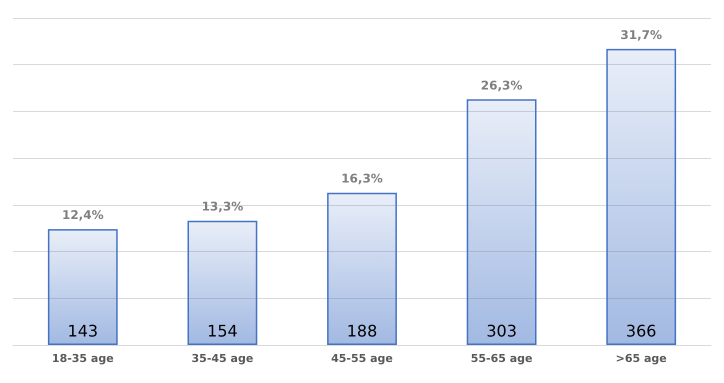 Image resolution: width=724 pixels, height=383 pixels. Describe the element at coordinates (362, 179) in the screenshot. I see `data-label: 16,3%` at that location.